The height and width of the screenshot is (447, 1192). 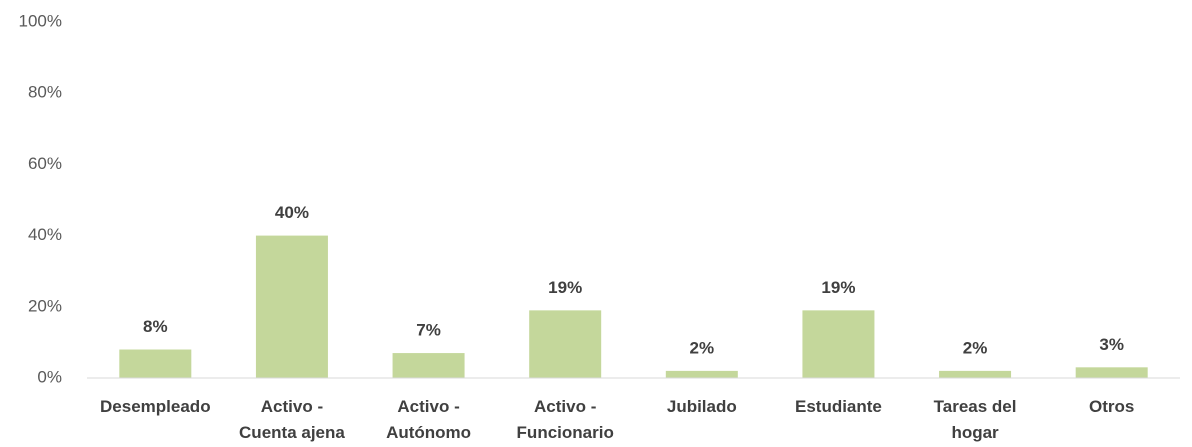 I want to click on x-tick-label: Estudiante, so click(x=838, y=406).